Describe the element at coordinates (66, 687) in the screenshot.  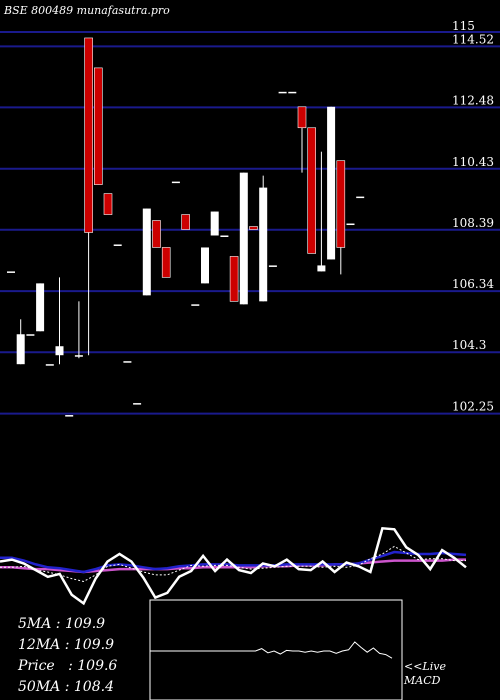
I see `stat-50ma: 50MA : 108.4` at that location.